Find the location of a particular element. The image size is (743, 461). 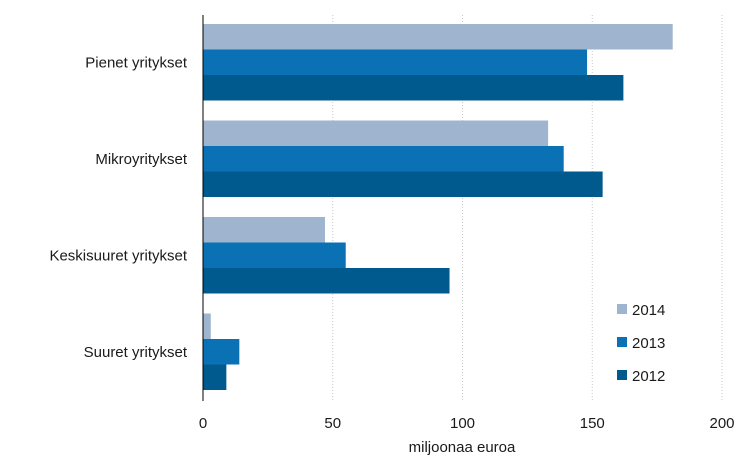

bar-mikroyritykset-2013 is located at coordinates (383, 159).